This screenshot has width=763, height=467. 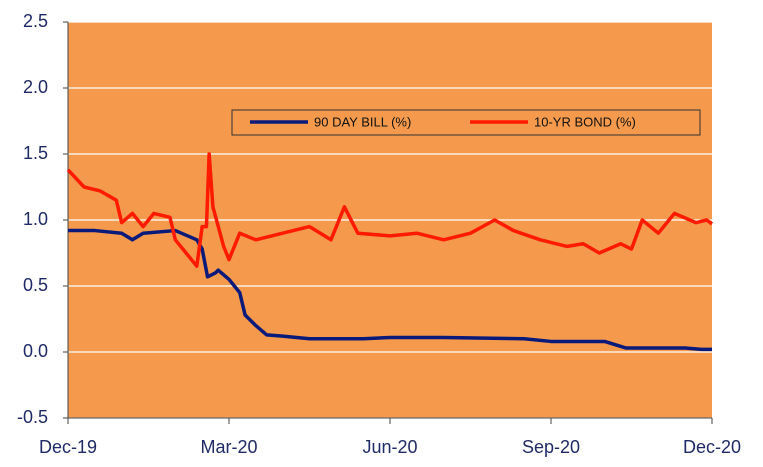 What do you see at coordinates (712, 447) in the screenshot?
I see `x-tick-label: Dec-20` at bounding box center [712, 447].